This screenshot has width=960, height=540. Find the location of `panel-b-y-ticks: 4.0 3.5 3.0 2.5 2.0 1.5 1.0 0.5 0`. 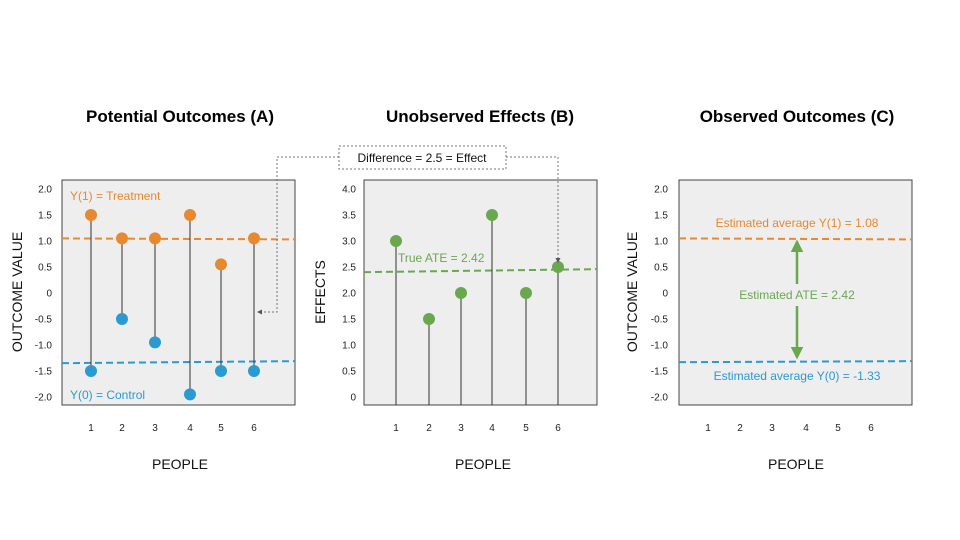

panel-b-y-ticks: 4.0 3.5 3.0 2.5 2.0 1.5 1.0 0.5 0 is located at coordinates (349, 294).